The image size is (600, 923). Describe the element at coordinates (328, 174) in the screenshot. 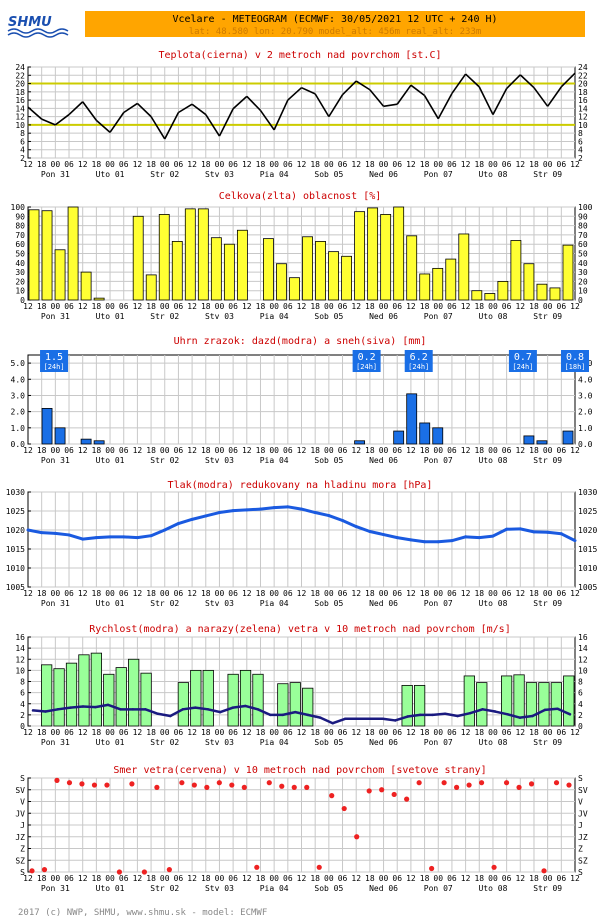

I see `day-label: Sob 05` at that location.